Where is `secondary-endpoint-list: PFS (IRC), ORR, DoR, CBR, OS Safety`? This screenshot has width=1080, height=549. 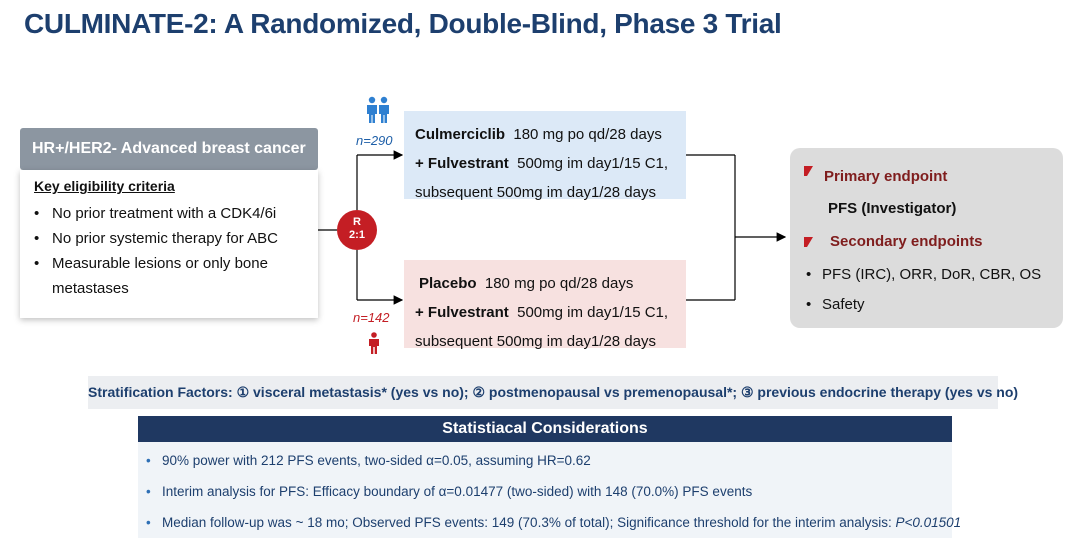 secondary-endpoint-list: PFS (IRC), ORR, DoR, CBR, OS Safety is located at coordinates (933, 290).